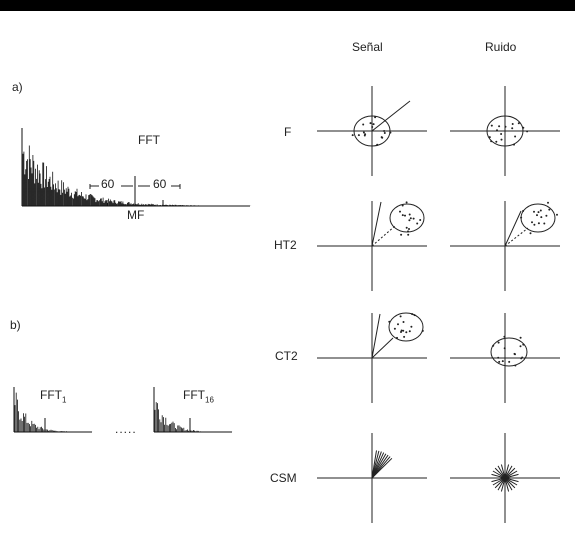 This screenshot has width=575, height=550. I want to click on ht2-noise-dashed, so click(516, 237).